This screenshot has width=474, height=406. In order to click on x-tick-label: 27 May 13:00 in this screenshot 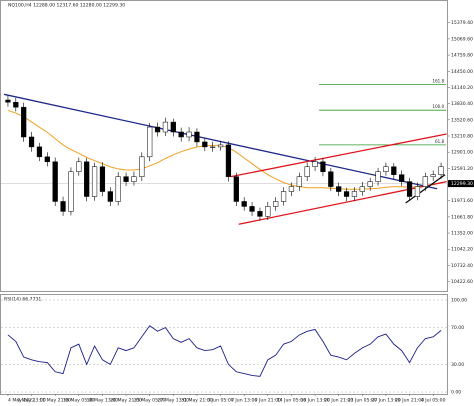, I will do `click(174, 401)`.